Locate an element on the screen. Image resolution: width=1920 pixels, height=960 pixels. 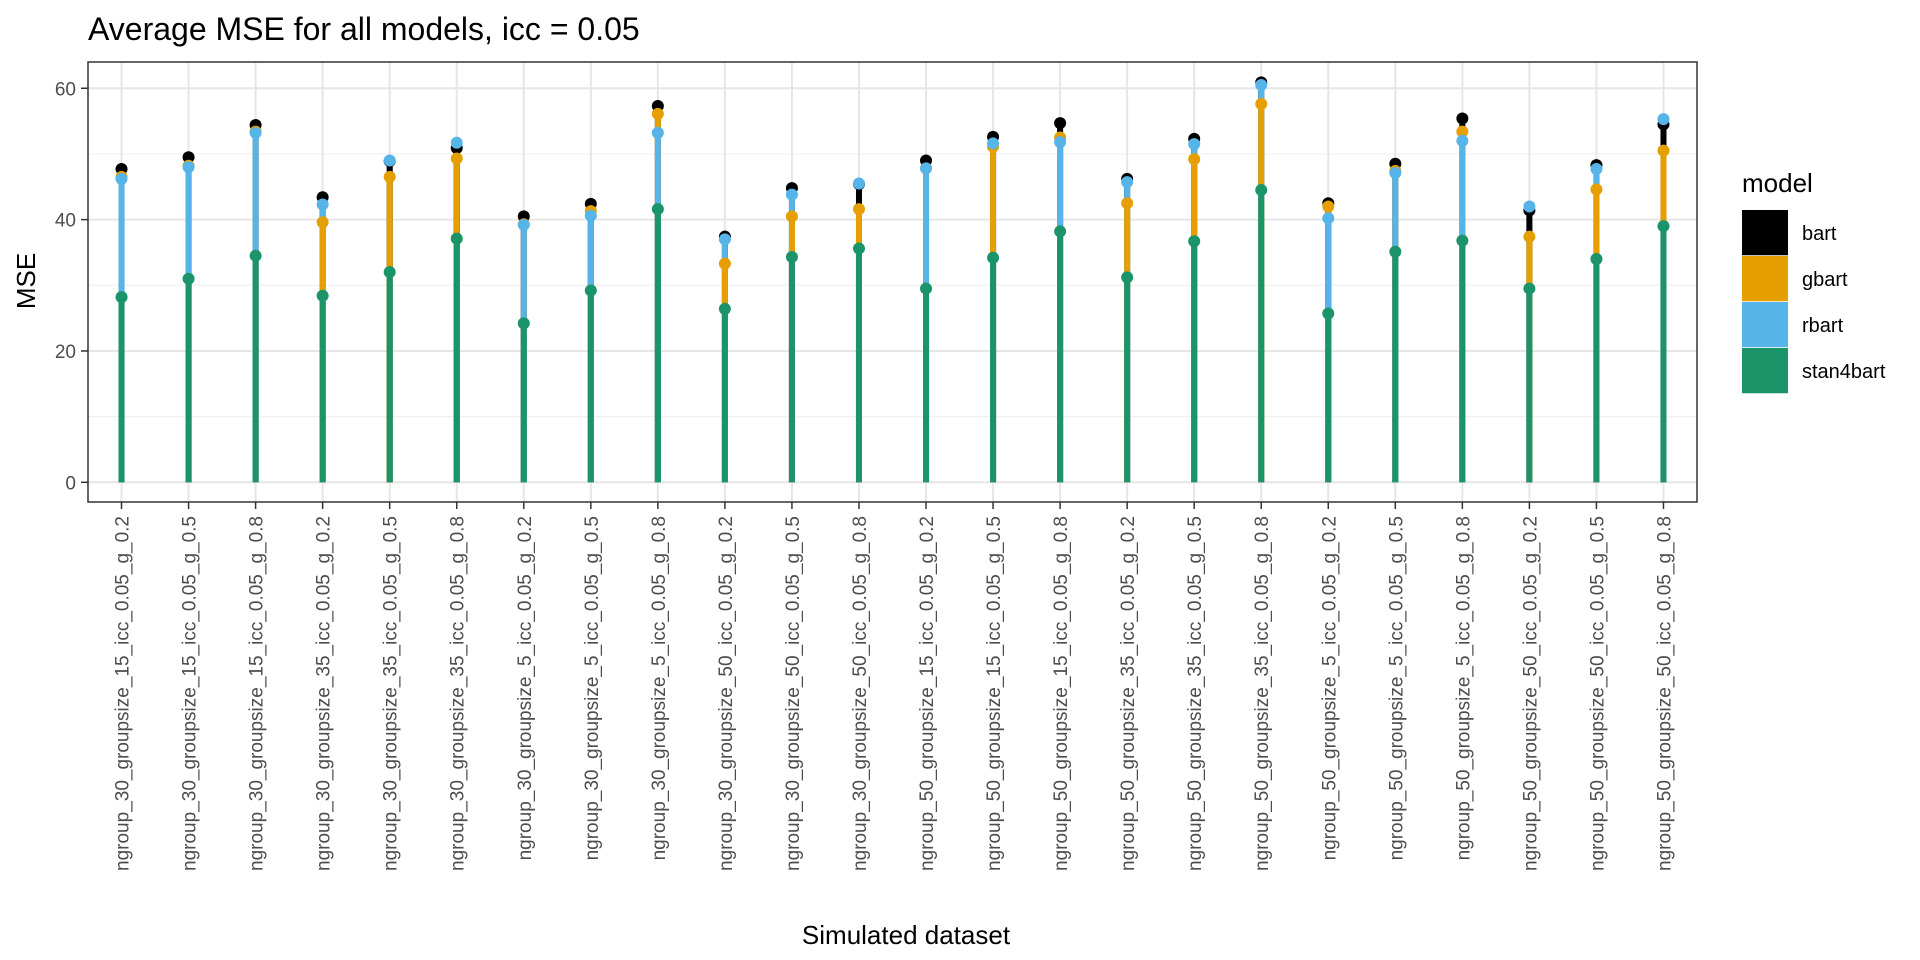
legend-key-bart is located at coordinates (1765, 233).